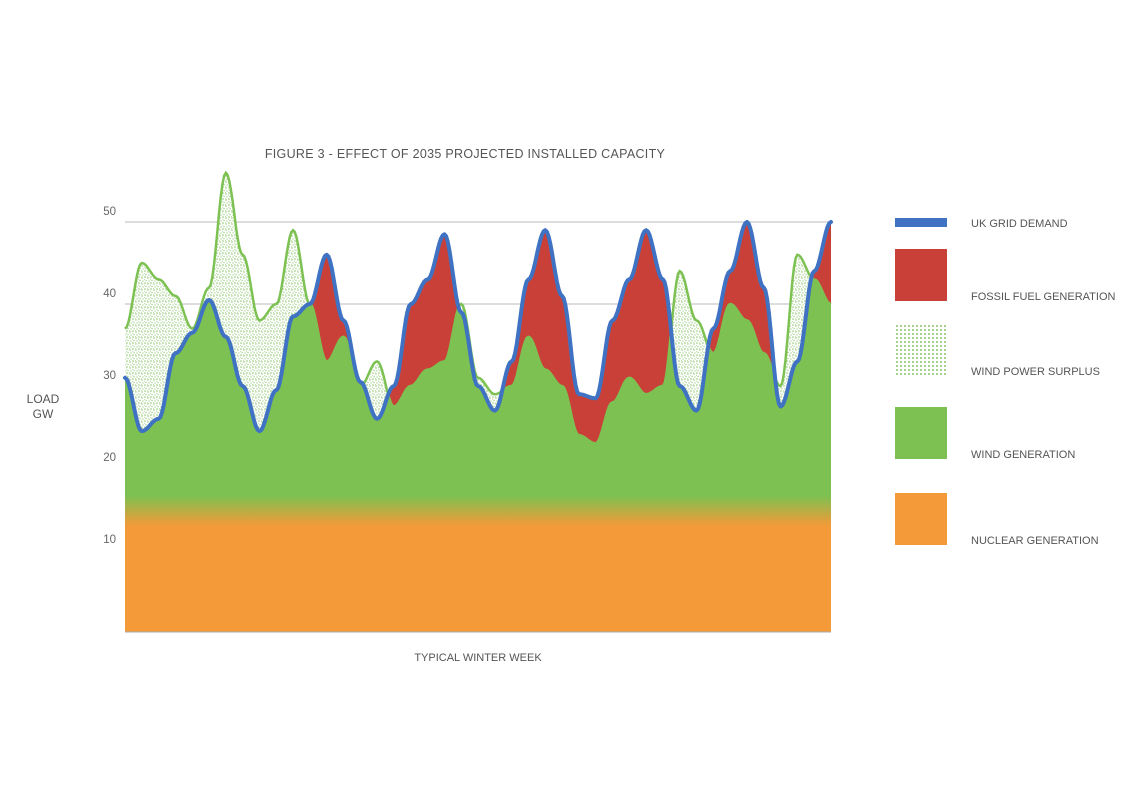 The width and height of the screenshot is (1121, 800). Describe the element at coordinates (109, 294) in the screenshot. I see `y-tick-label: 40` at that location.